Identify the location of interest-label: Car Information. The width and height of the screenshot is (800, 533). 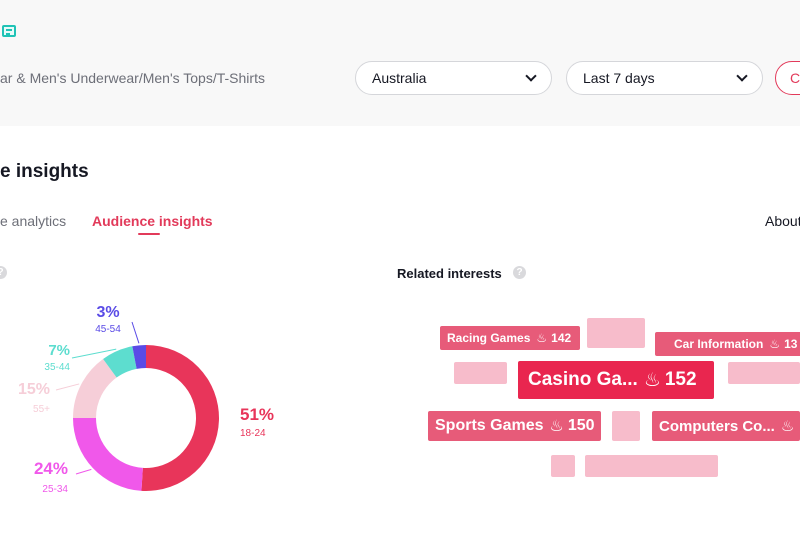
(719, 344).